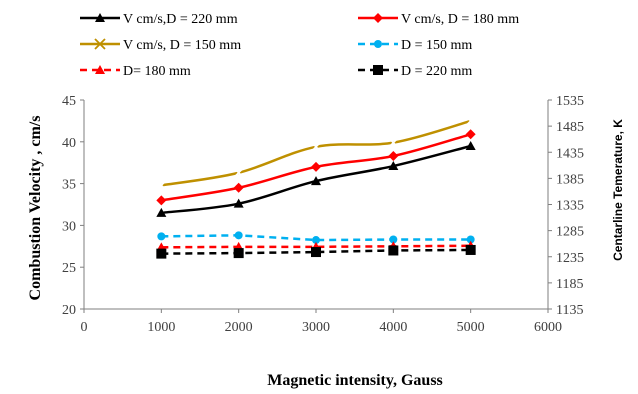 The height and width of the screenshot is (394, 638). Describe the element at coordinates (69, 185) in the screenshot. I see `y-left-tick-label: 35` at that location.